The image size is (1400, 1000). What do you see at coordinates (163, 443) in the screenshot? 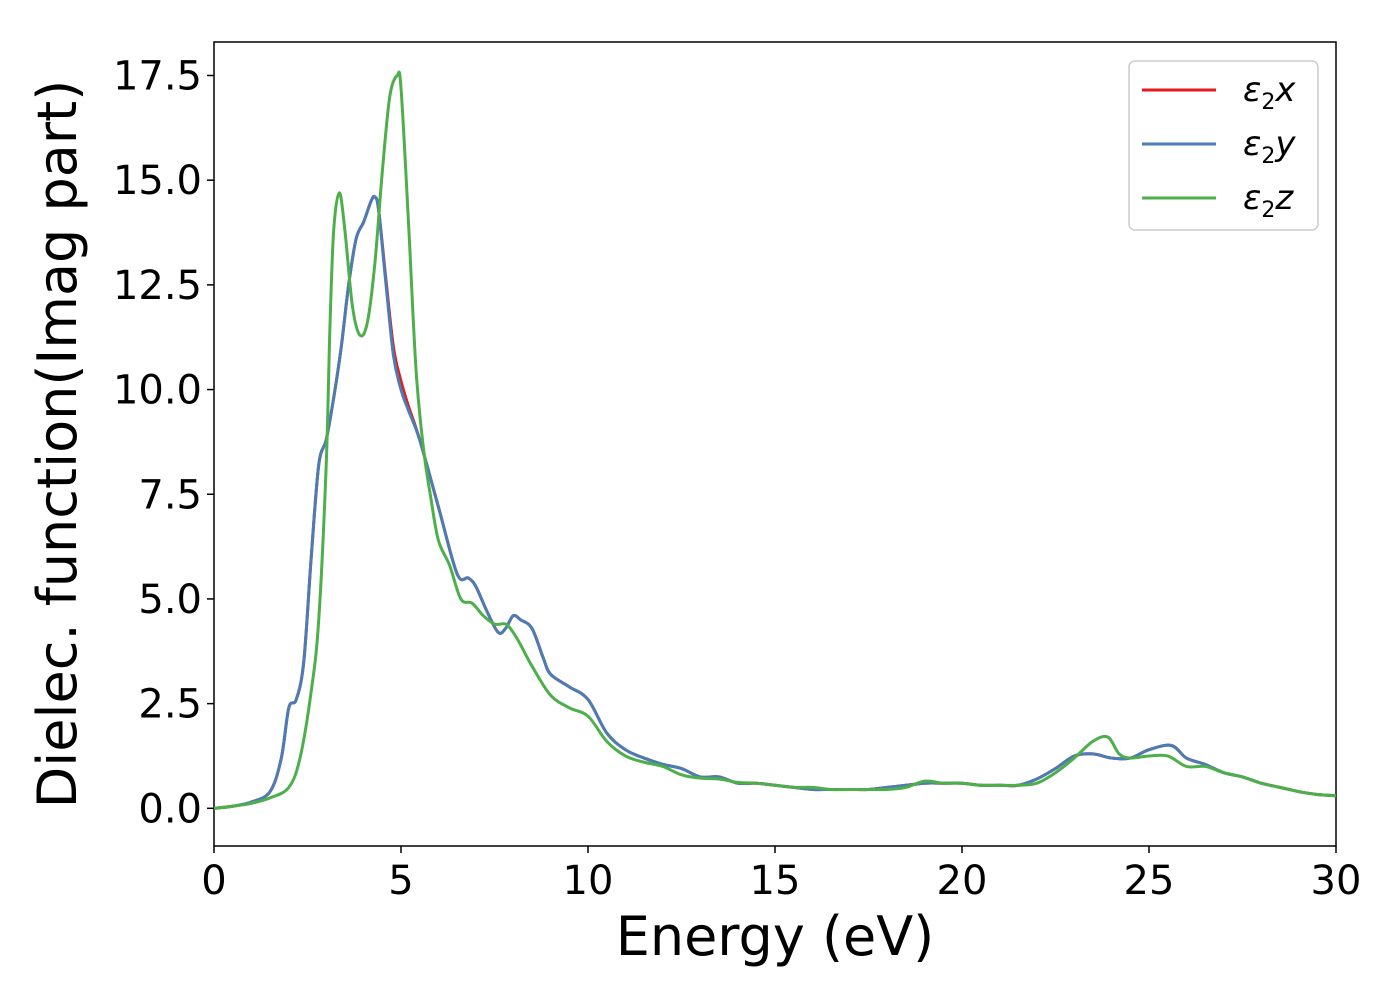
I see `y-axis-ticks: 0.0 2.5 5.0 7.5 10.0 12.5 15.0 17.5` at bounding box center [163, 443].